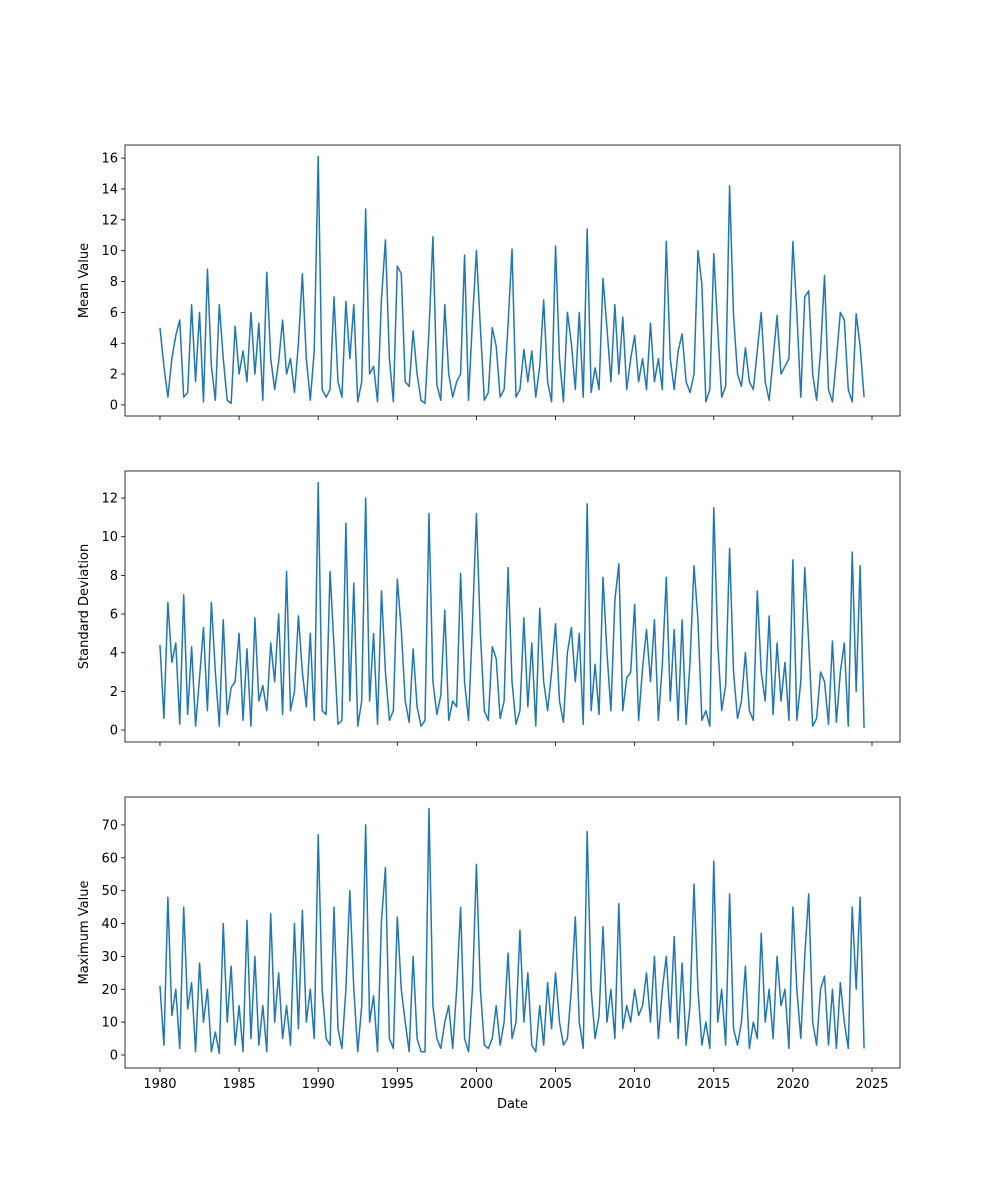  What do you see at coordinates (84, 280) in the screenshot?
I see `y-axis-label: Mean Value` at bounding box center [84, 280].